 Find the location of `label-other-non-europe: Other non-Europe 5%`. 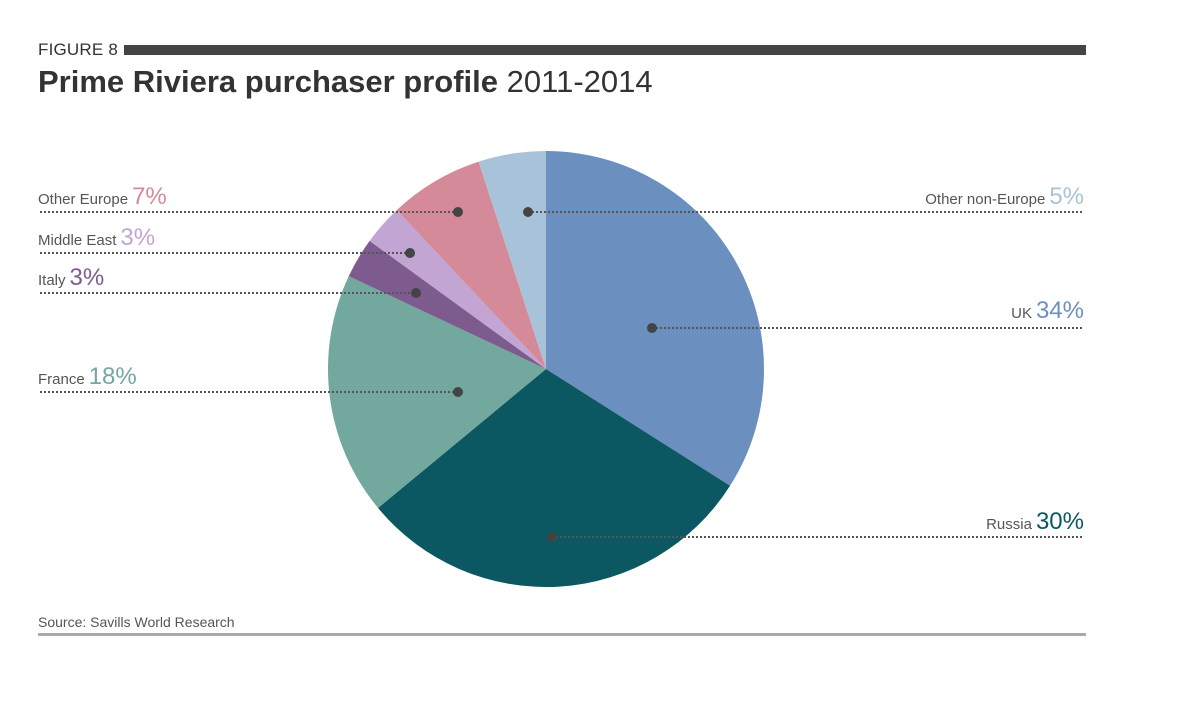

label-other-non-europe: Other non-Europe 5% is located at coordinates (1004, 196).